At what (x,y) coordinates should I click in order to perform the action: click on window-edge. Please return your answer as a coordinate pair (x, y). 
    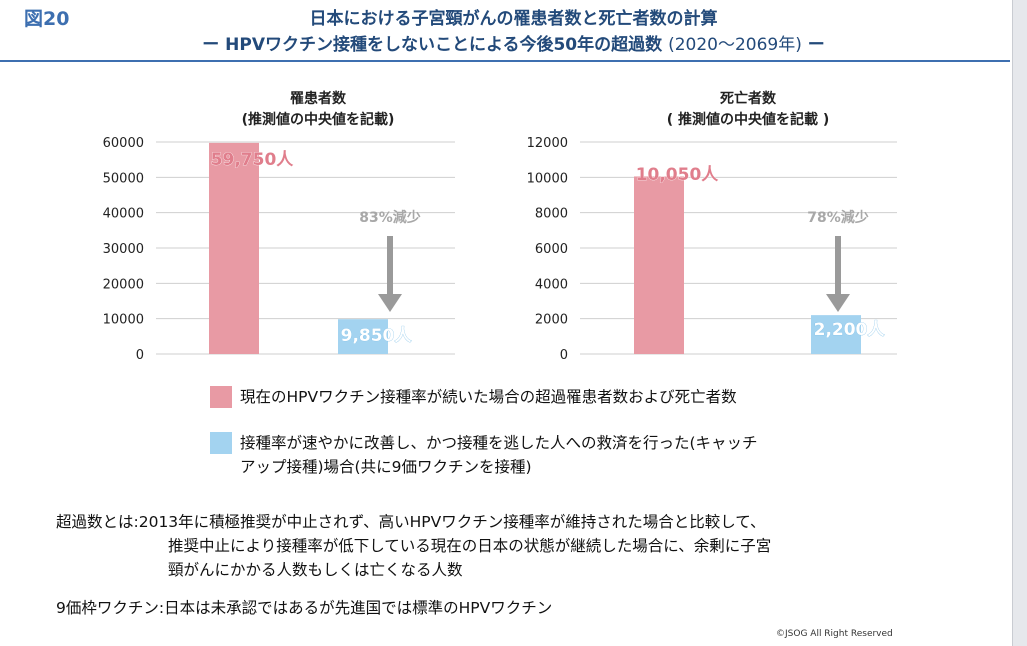
    Looking at the image, I should click on (1019, 323).